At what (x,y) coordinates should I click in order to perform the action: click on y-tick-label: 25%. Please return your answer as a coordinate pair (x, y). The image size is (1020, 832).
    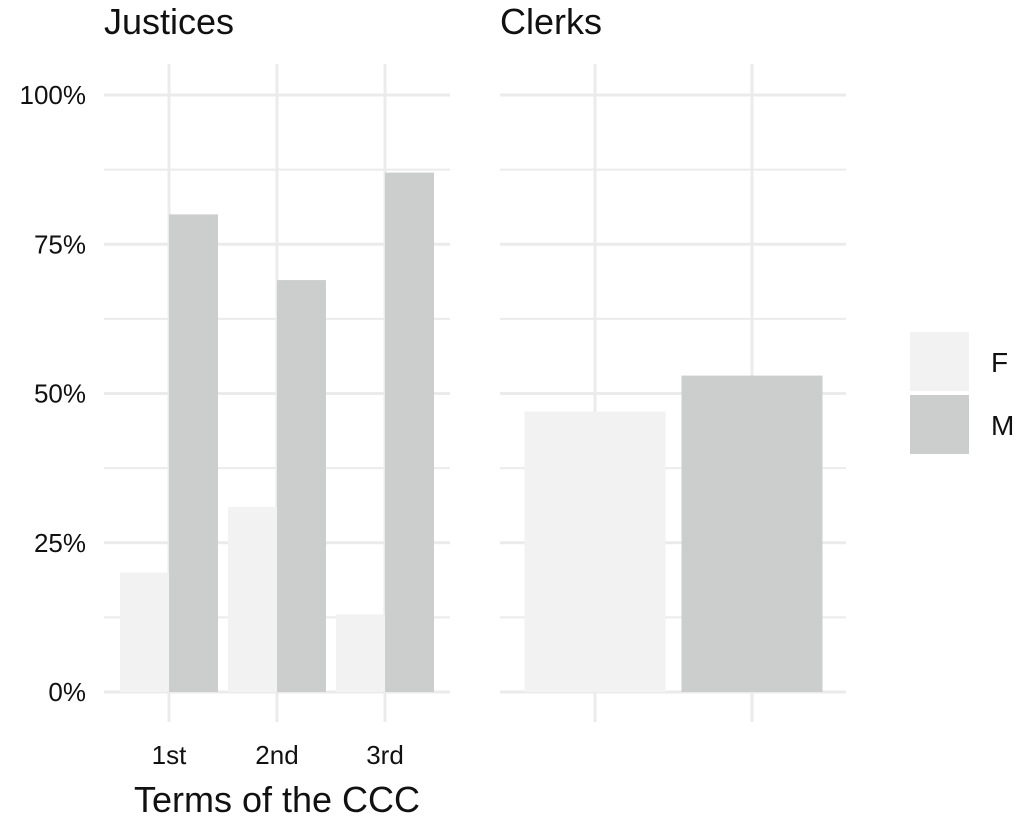
    Looking at the image, I should click on (60, 543).